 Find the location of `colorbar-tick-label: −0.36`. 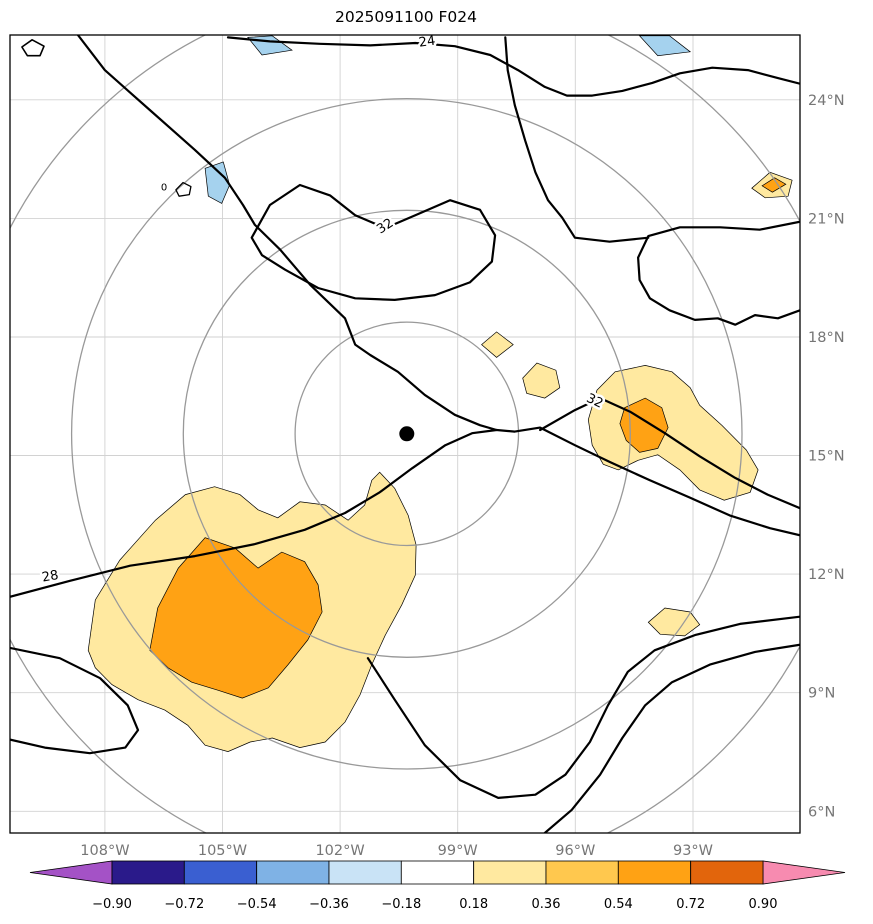

colorbar-tick-label: −0.36 is located at coordinates (329, 904).